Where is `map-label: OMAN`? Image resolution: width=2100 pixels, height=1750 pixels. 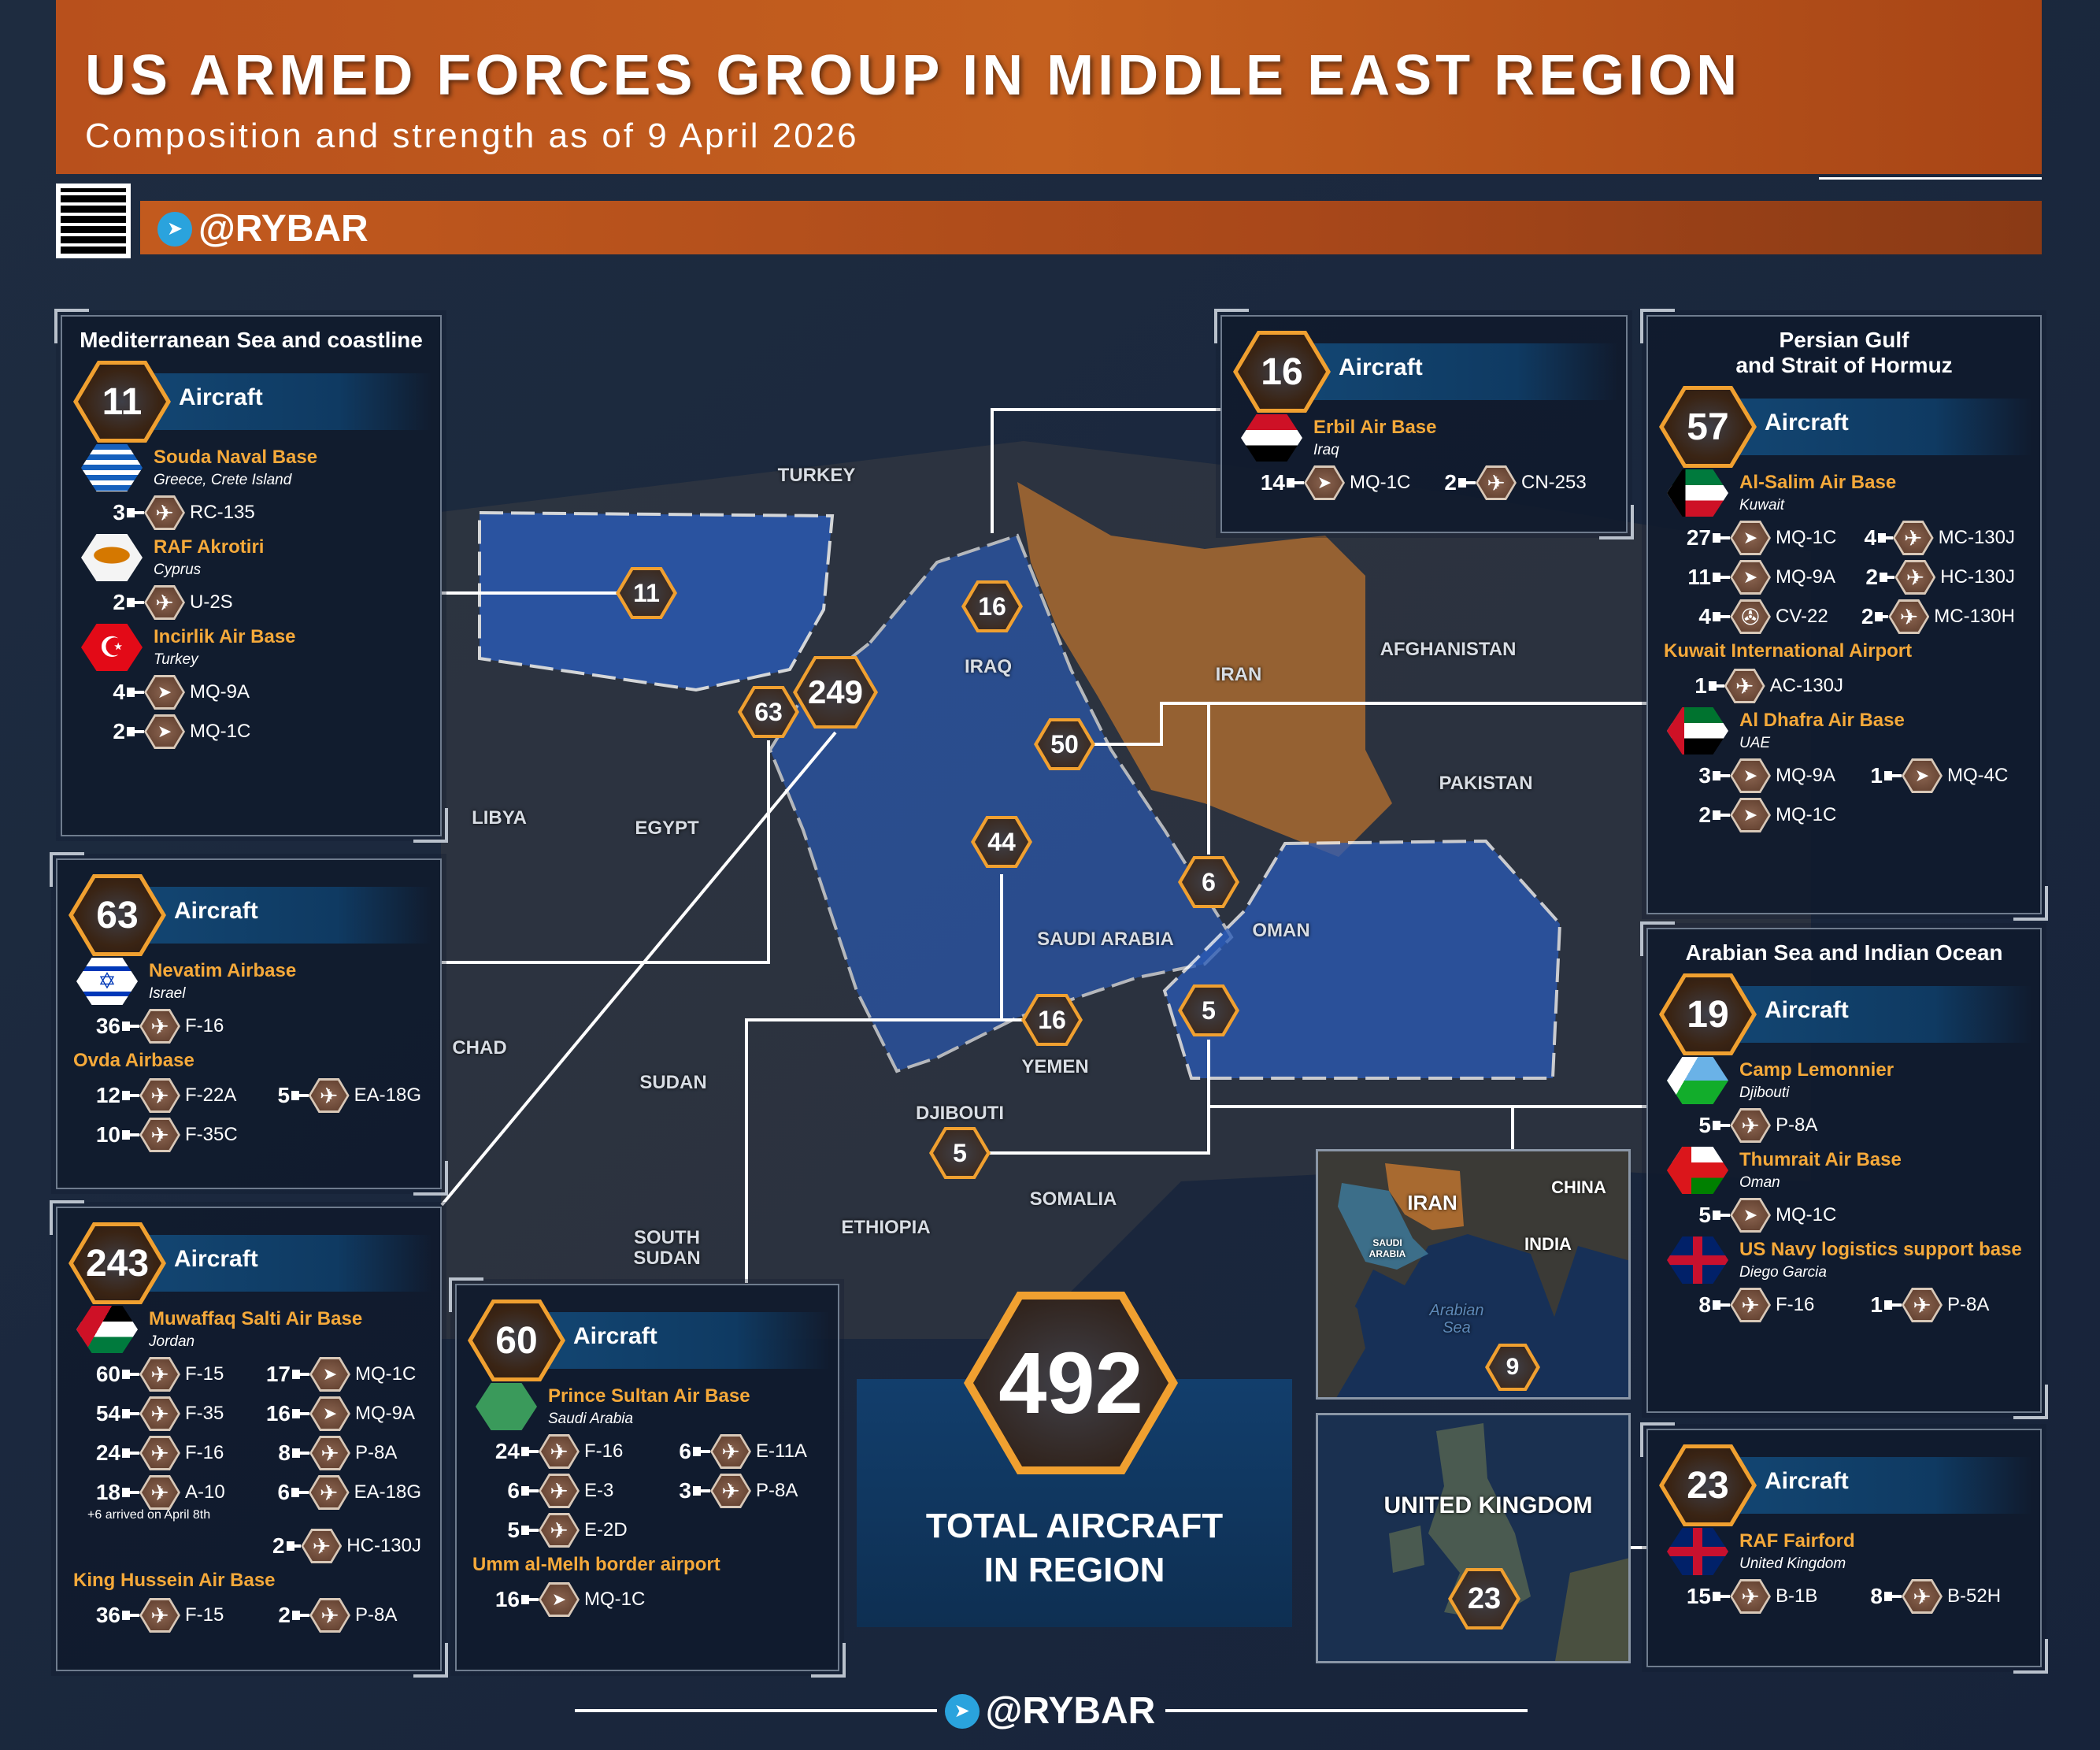 map-label: OMAN is located at coordinates (1281, 931).